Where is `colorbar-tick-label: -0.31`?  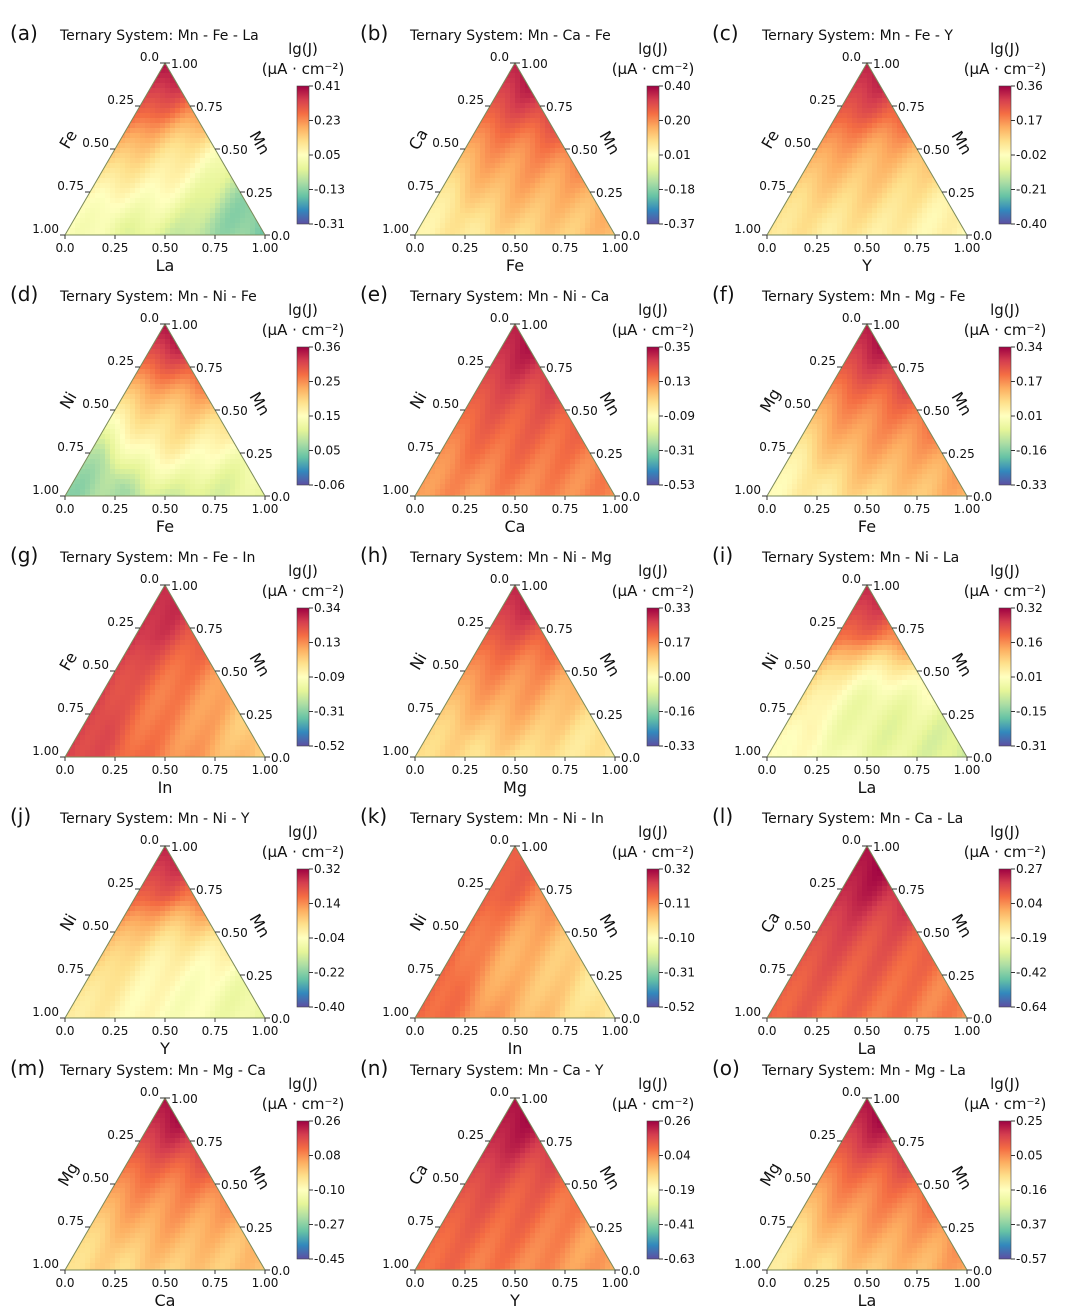 colorbar-tick-label: -0.31 is located at coordinates (329, 224).